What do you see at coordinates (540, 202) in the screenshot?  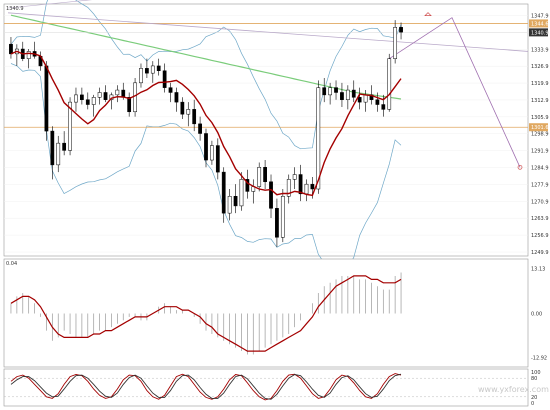 I see `price-tick-label: 1270.9` at bounding box center [540, 202].